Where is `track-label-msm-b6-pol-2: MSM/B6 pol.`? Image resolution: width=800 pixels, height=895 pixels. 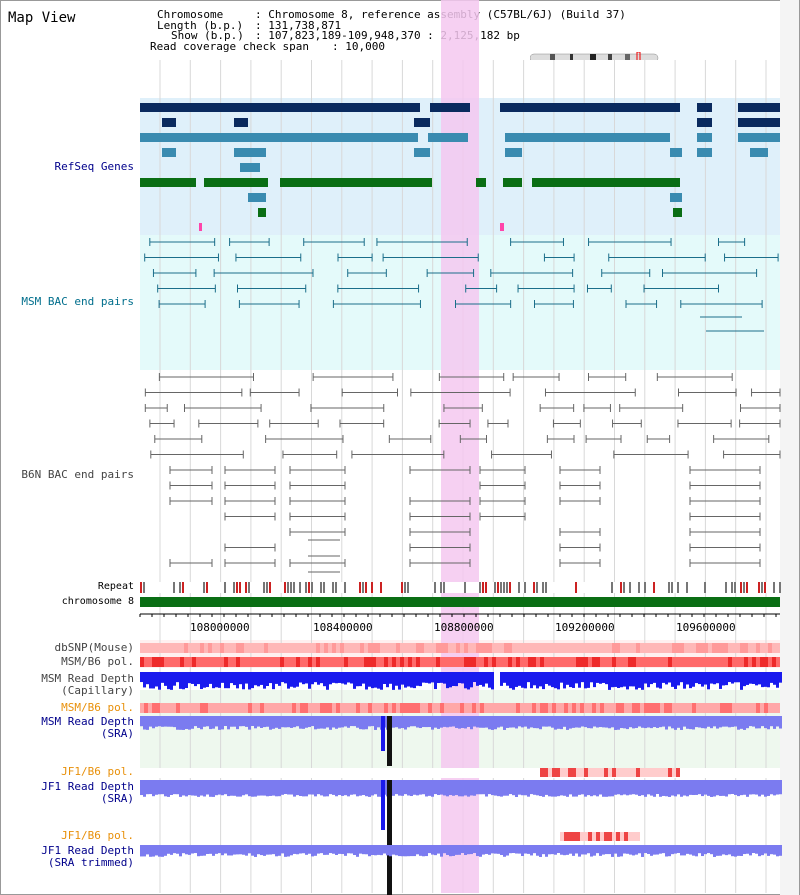 track-label-msm-b6-pol-2: MSM/B6 pol. is located at coordinates (97, 707).